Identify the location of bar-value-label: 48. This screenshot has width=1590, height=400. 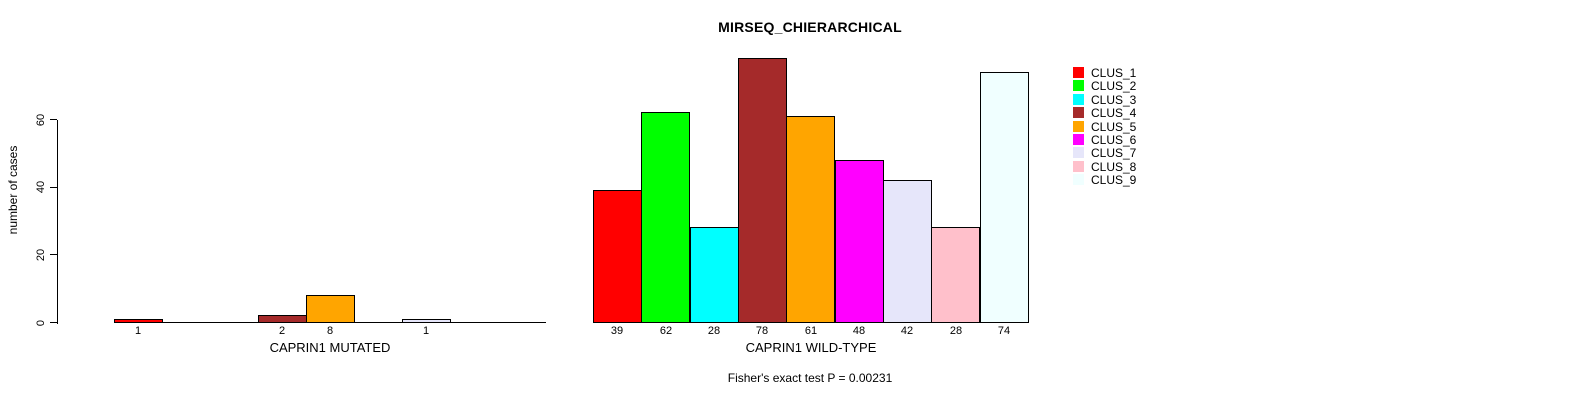
(859, 331).